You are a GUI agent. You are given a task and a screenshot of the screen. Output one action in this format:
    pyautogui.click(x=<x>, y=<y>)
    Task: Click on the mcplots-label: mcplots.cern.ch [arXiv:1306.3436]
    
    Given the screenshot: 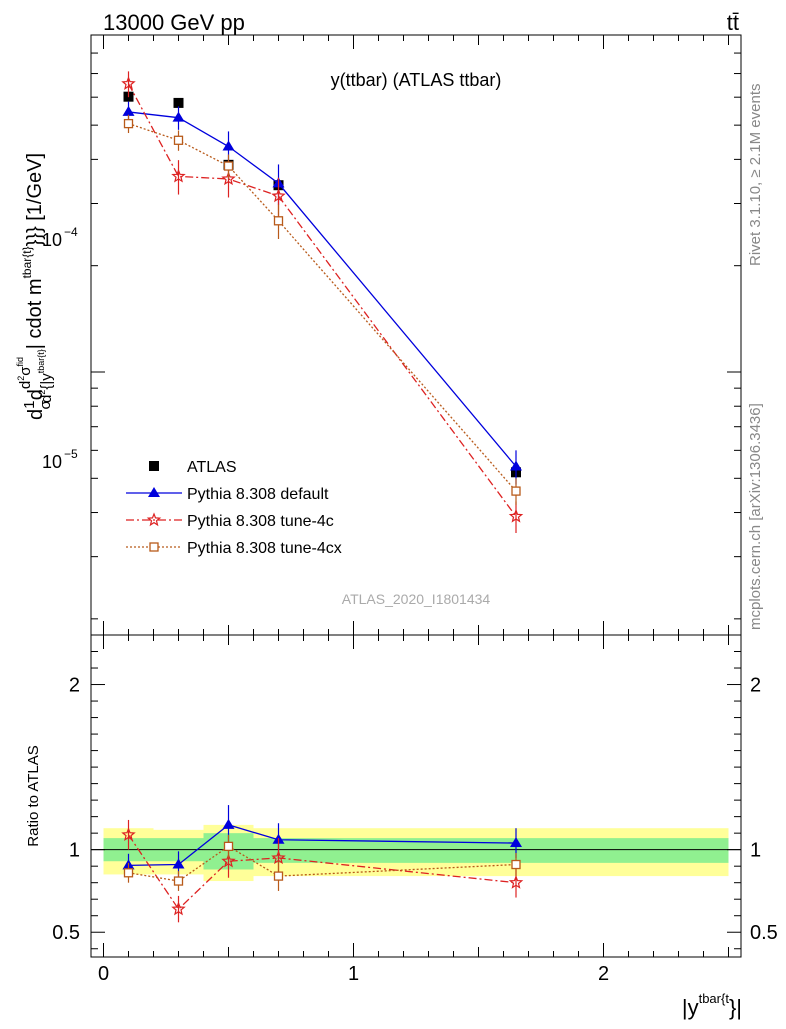 What is the action you would take?
    pyautogui.click(x=755, y=516)
    